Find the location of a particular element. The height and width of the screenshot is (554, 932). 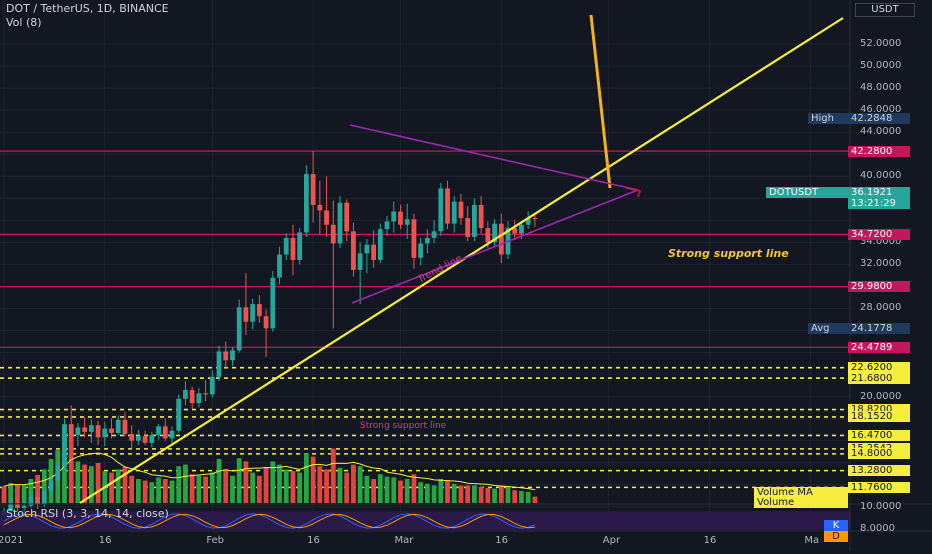

y-tick-label: 8.0000 is located at coordinates (877, 528).